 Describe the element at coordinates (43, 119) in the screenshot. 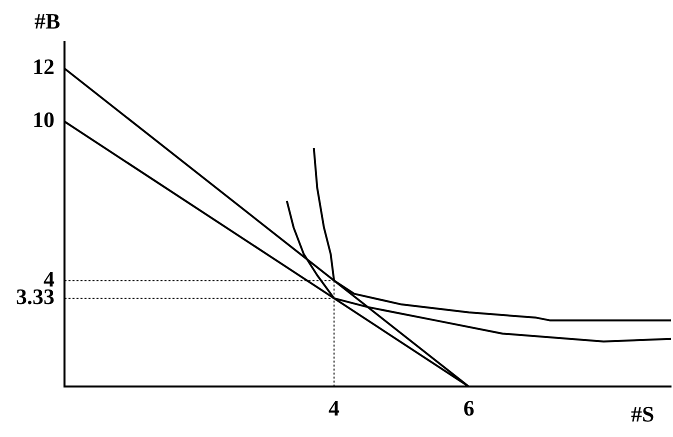

I see `y-tick-label: 10` at that location.